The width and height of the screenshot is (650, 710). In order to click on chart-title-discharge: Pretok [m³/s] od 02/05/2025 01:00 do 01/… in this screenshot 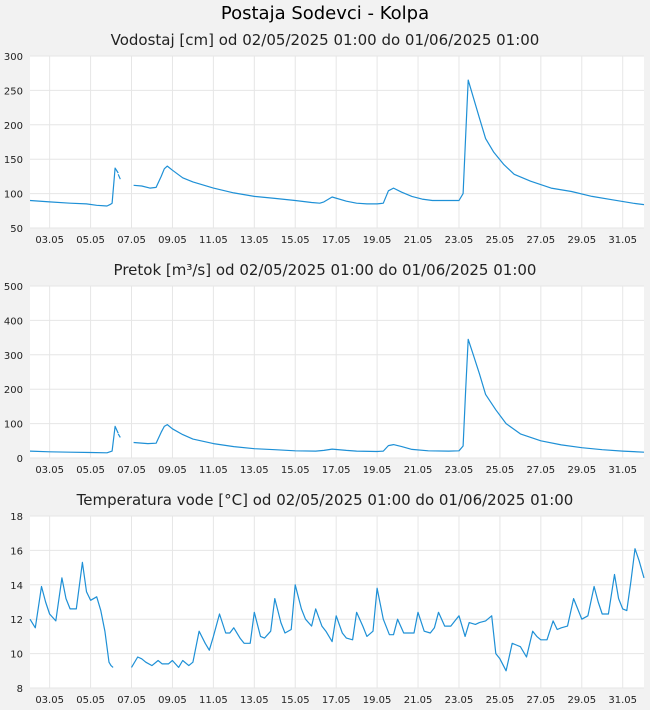, I will do `click(325, 270)`.